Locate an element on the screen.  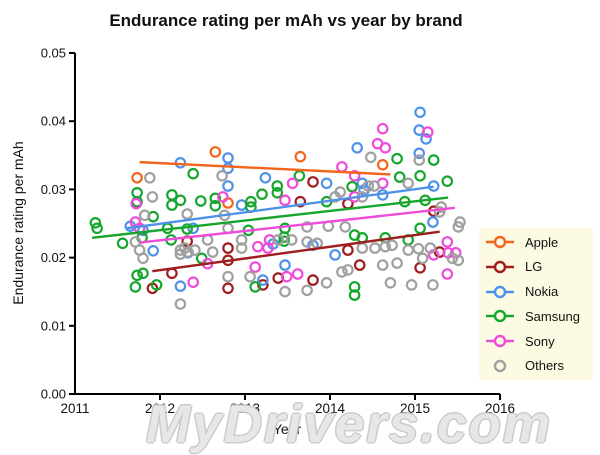
legend-item-sony: Sony is located at coordinates (536, 341).